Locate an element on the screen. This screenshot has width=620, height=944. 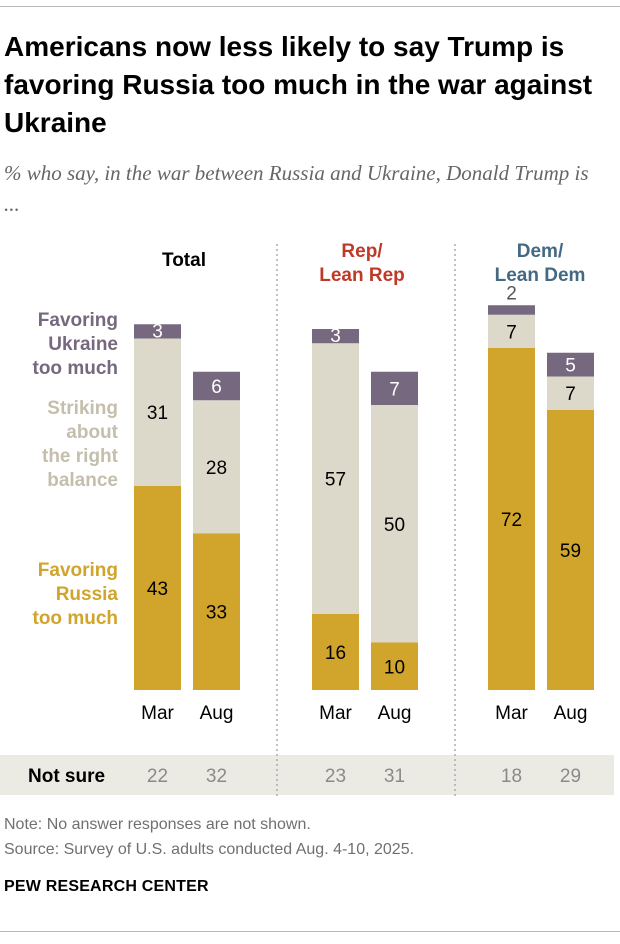
value-label-1-mar-balance: 31 is located at coordinates (157, 413).